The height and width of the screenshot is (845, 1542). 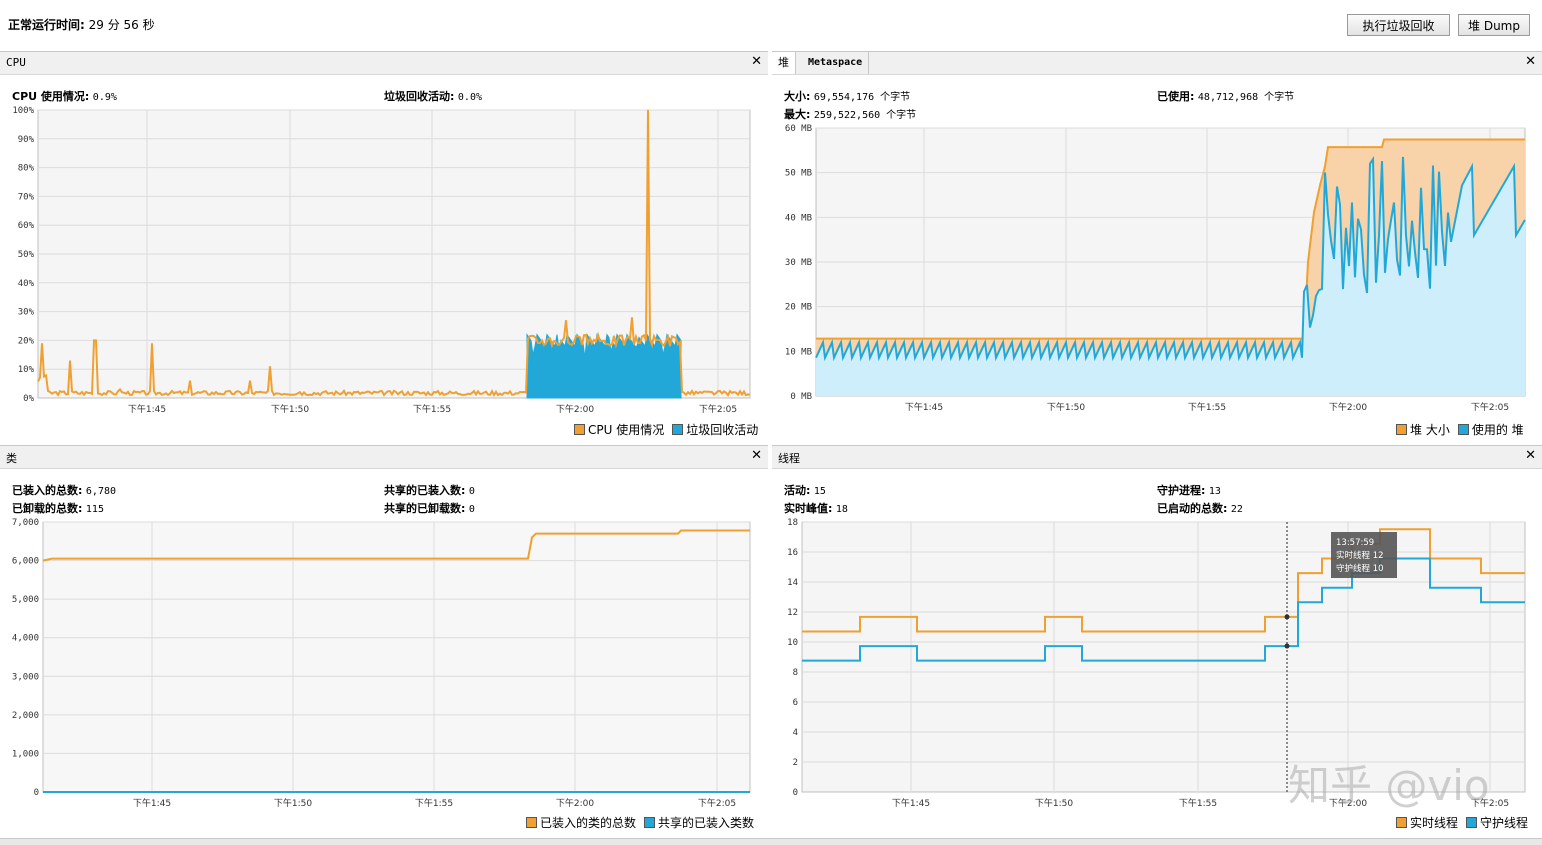 I want to click on y-tick-label: 20 MB, so click(x=798, y=308).